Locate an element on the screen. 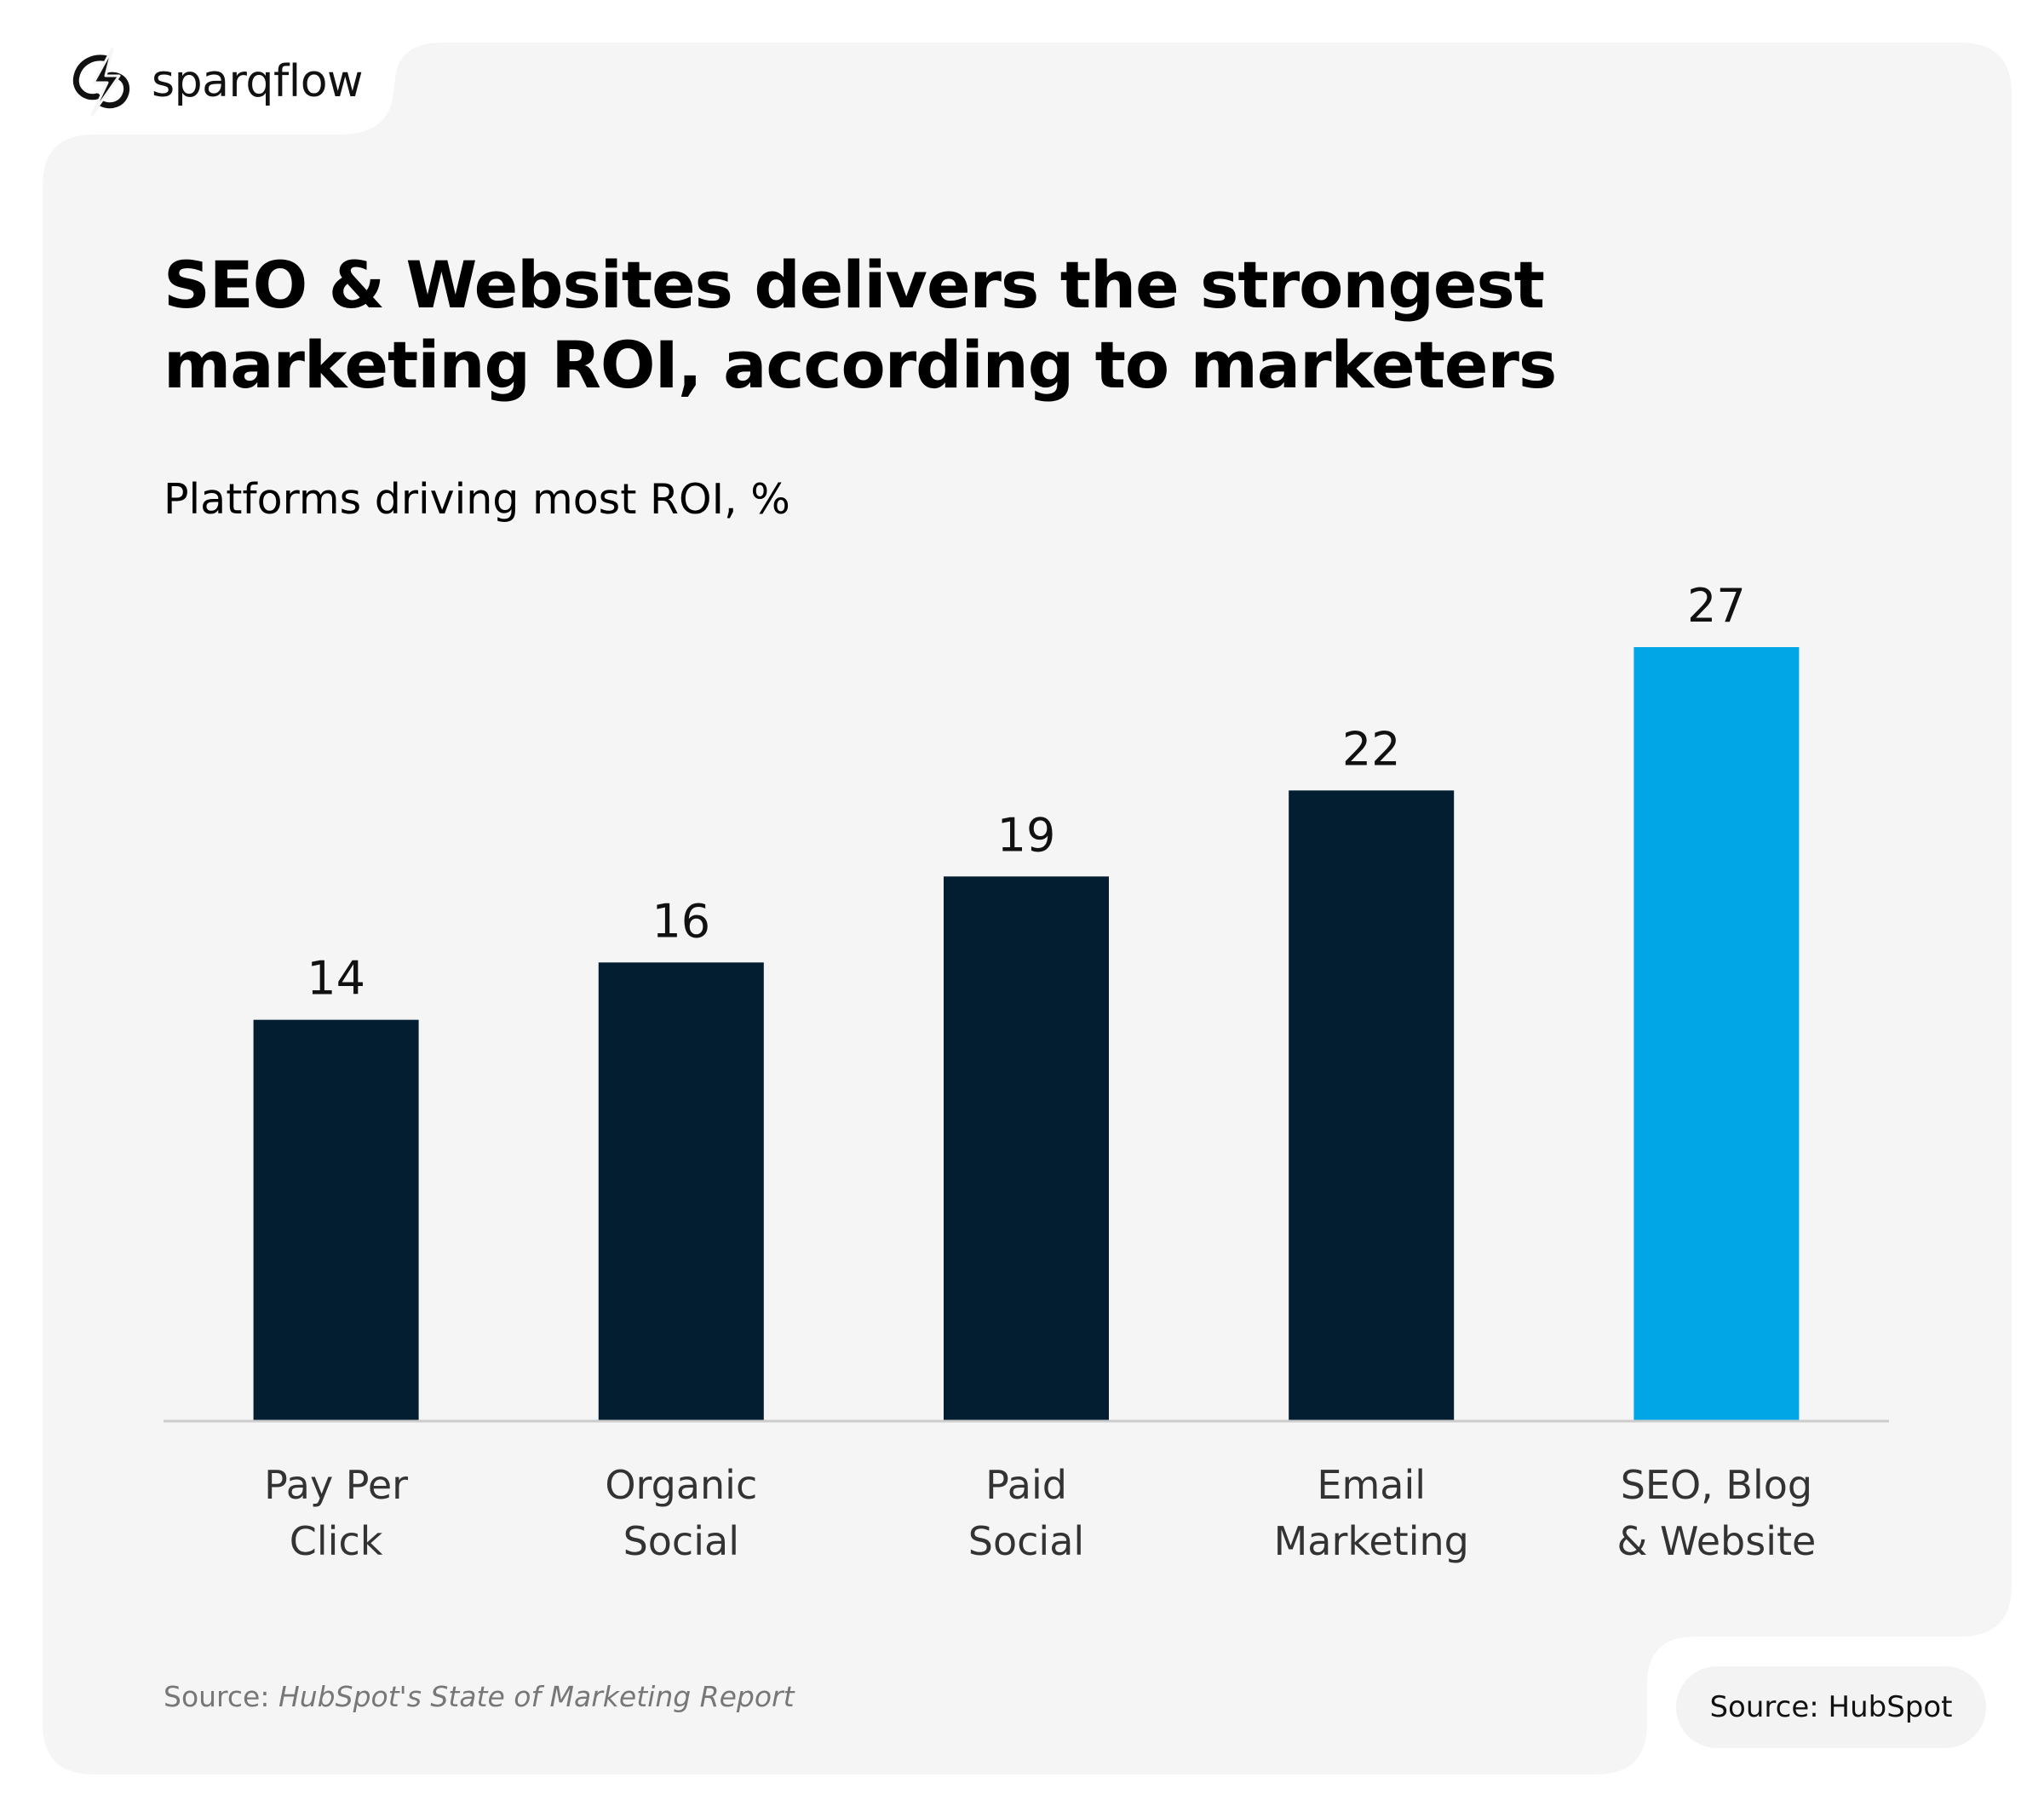 The height and width of the screenshot is (1806, 2044). brand: sparqflow is located at coordinates (213, 82).